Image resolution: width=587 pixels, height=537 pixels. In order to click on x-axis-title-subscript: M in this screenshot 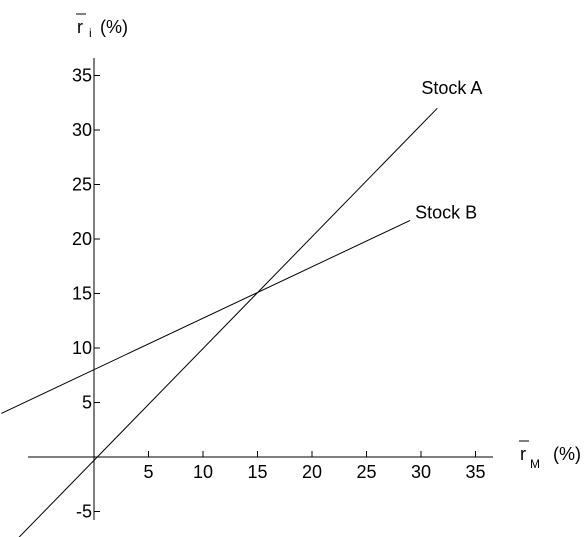, I will do `click(535, 464)`.